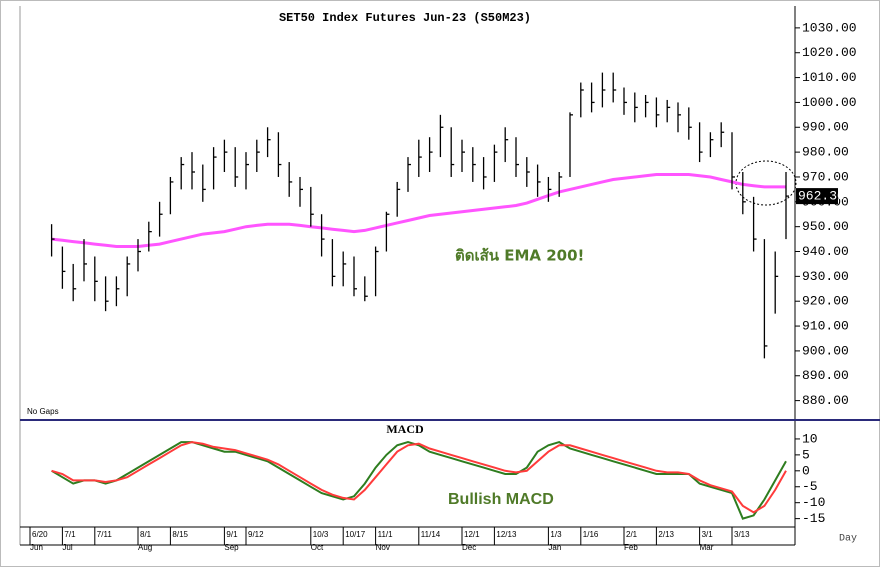 This screenshot has width=880, height=567. What do you see at coordinates (825, 325) in the screenshot?
I see `y-tick-label: 910.00` at bounding box center [825, 325].